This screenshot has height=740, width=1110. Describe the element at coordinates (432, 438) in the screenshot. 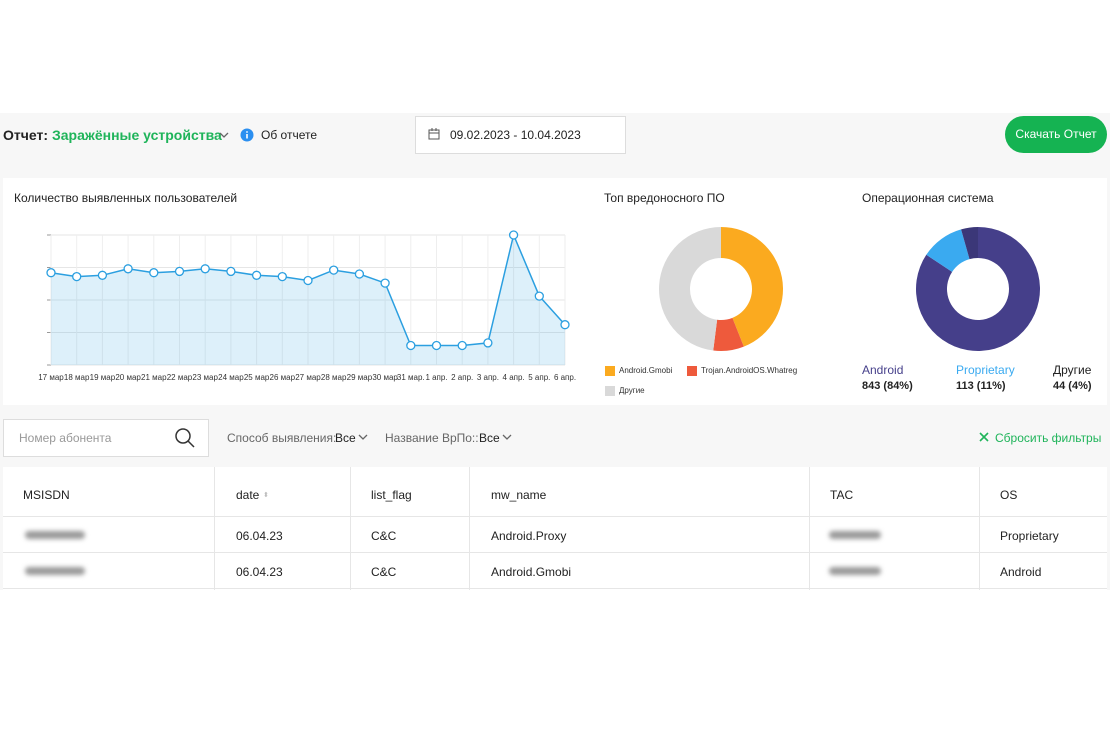

I see `malware-label: Название ВрПо::` at that location.